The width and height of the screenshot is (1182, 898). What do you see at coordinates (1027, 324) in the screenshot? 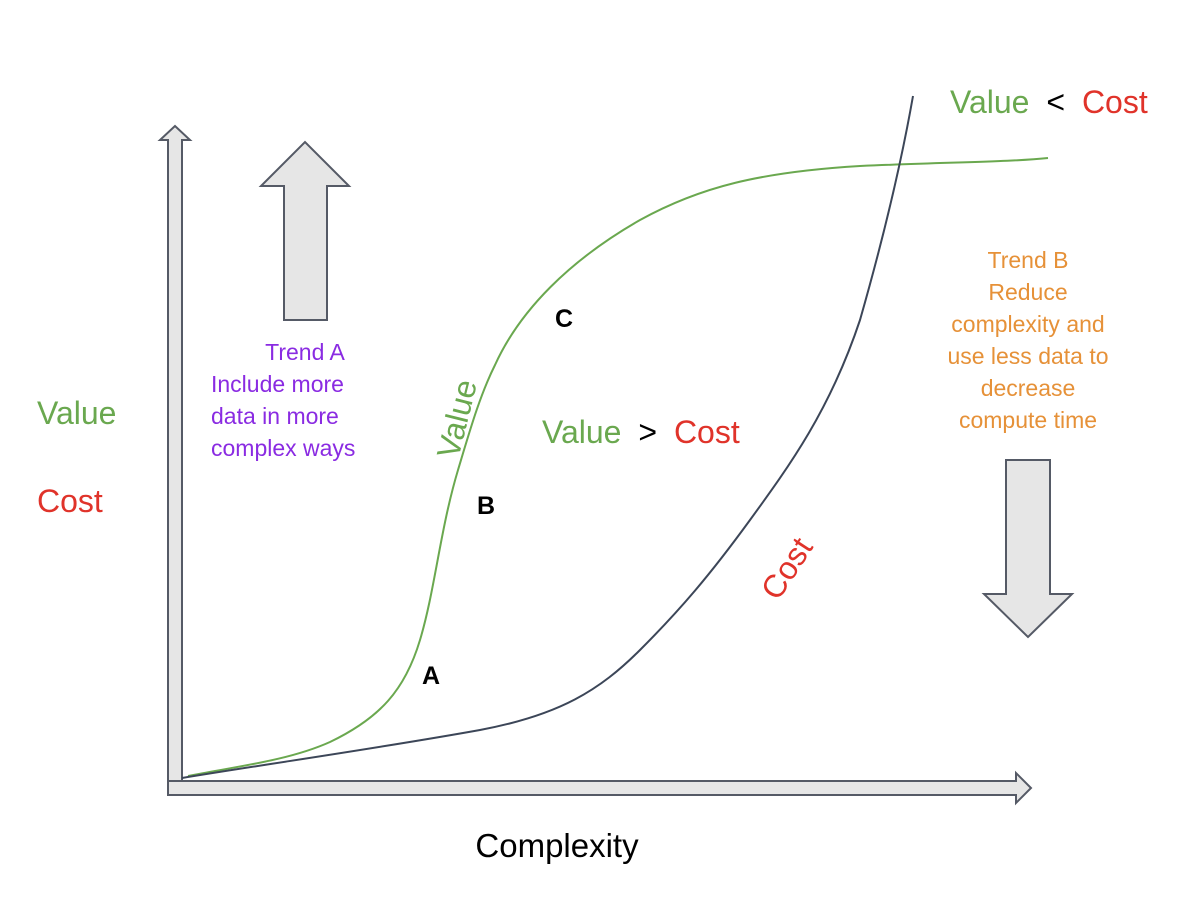
I see `trend-b-line-3: complexity and` at bounding box center [1027, 324].